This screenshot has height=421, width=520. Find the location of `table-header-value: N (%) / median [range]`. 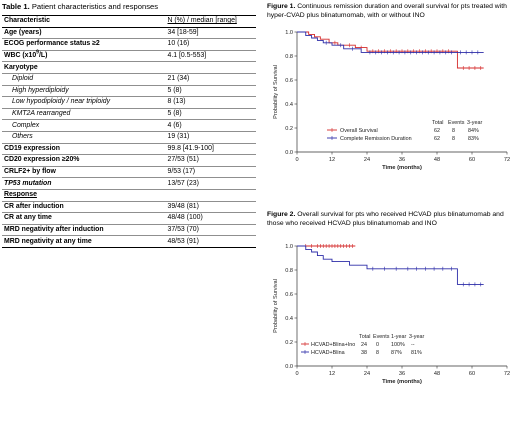

table-header-value: N (%) / median [range] is located at coordinates (209, 21).